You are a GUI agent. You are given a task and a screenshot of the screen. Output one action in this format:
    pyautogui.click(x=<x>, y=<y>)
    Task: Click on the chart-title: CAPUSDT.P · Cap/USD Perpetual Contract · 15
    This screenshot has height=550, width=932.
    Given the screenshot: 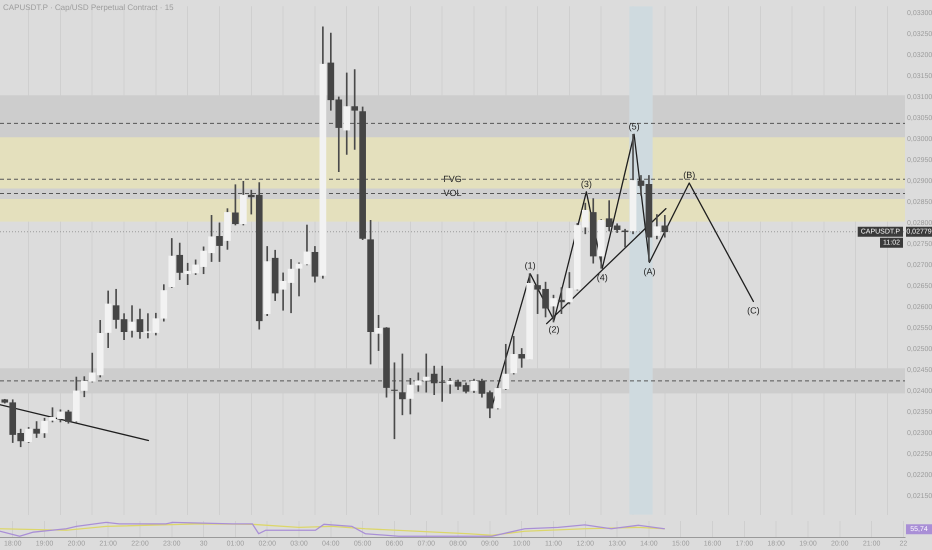 What is the action you would take?
    pyautogui.click(x=88, y=7)
    